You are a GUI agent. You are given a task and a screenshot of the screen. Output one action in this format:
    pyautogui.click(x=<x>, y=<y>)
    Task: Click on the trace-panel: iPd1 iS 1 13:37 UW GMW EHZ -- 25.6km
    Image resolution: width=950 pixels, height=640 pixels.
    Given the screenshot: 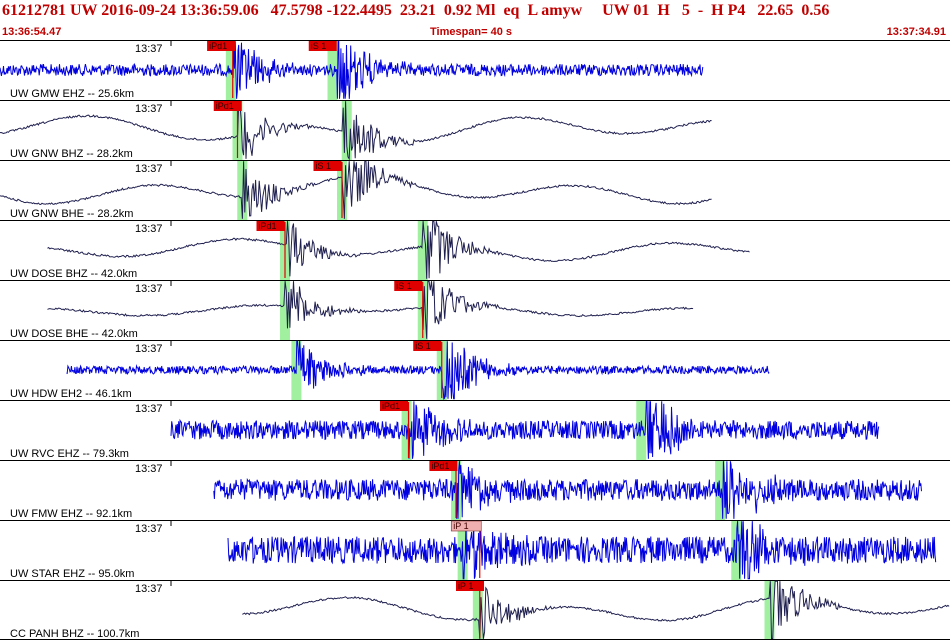 What is the action you would take?
    pyautogui.click(x=475, y=70)
    